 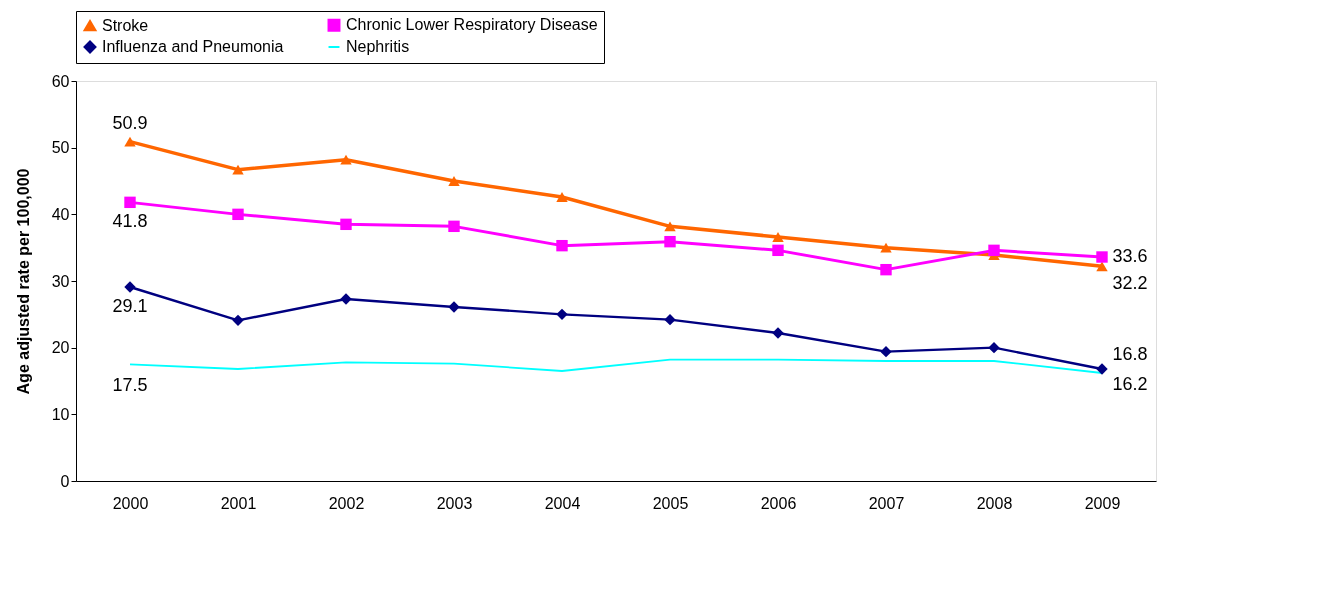 I want to click on y-tick-label: 60, so click(x=60, y=81).